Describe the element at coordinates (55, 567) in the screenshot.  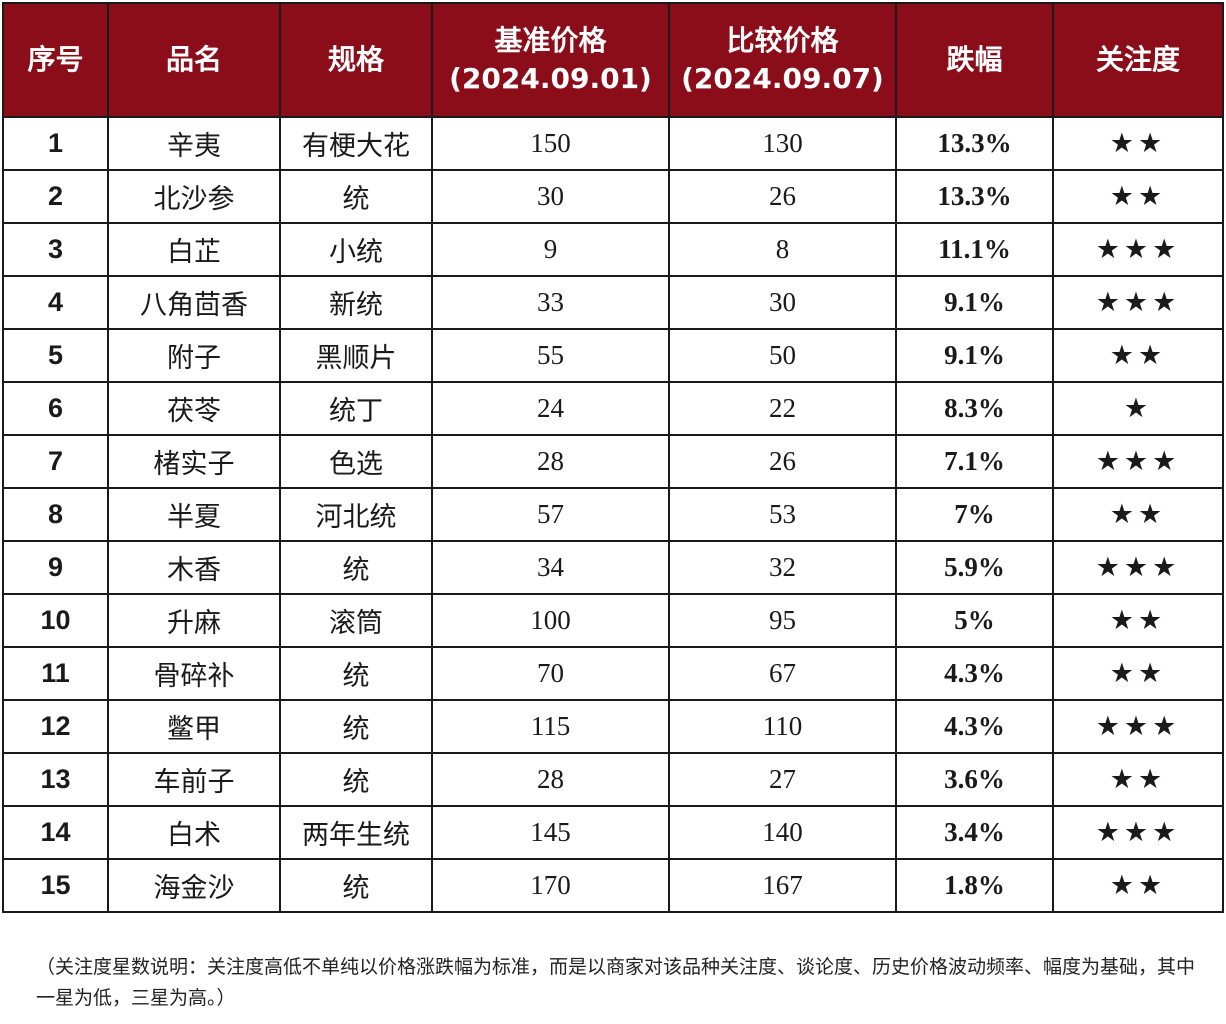
I see `row-index: 9` at that location.